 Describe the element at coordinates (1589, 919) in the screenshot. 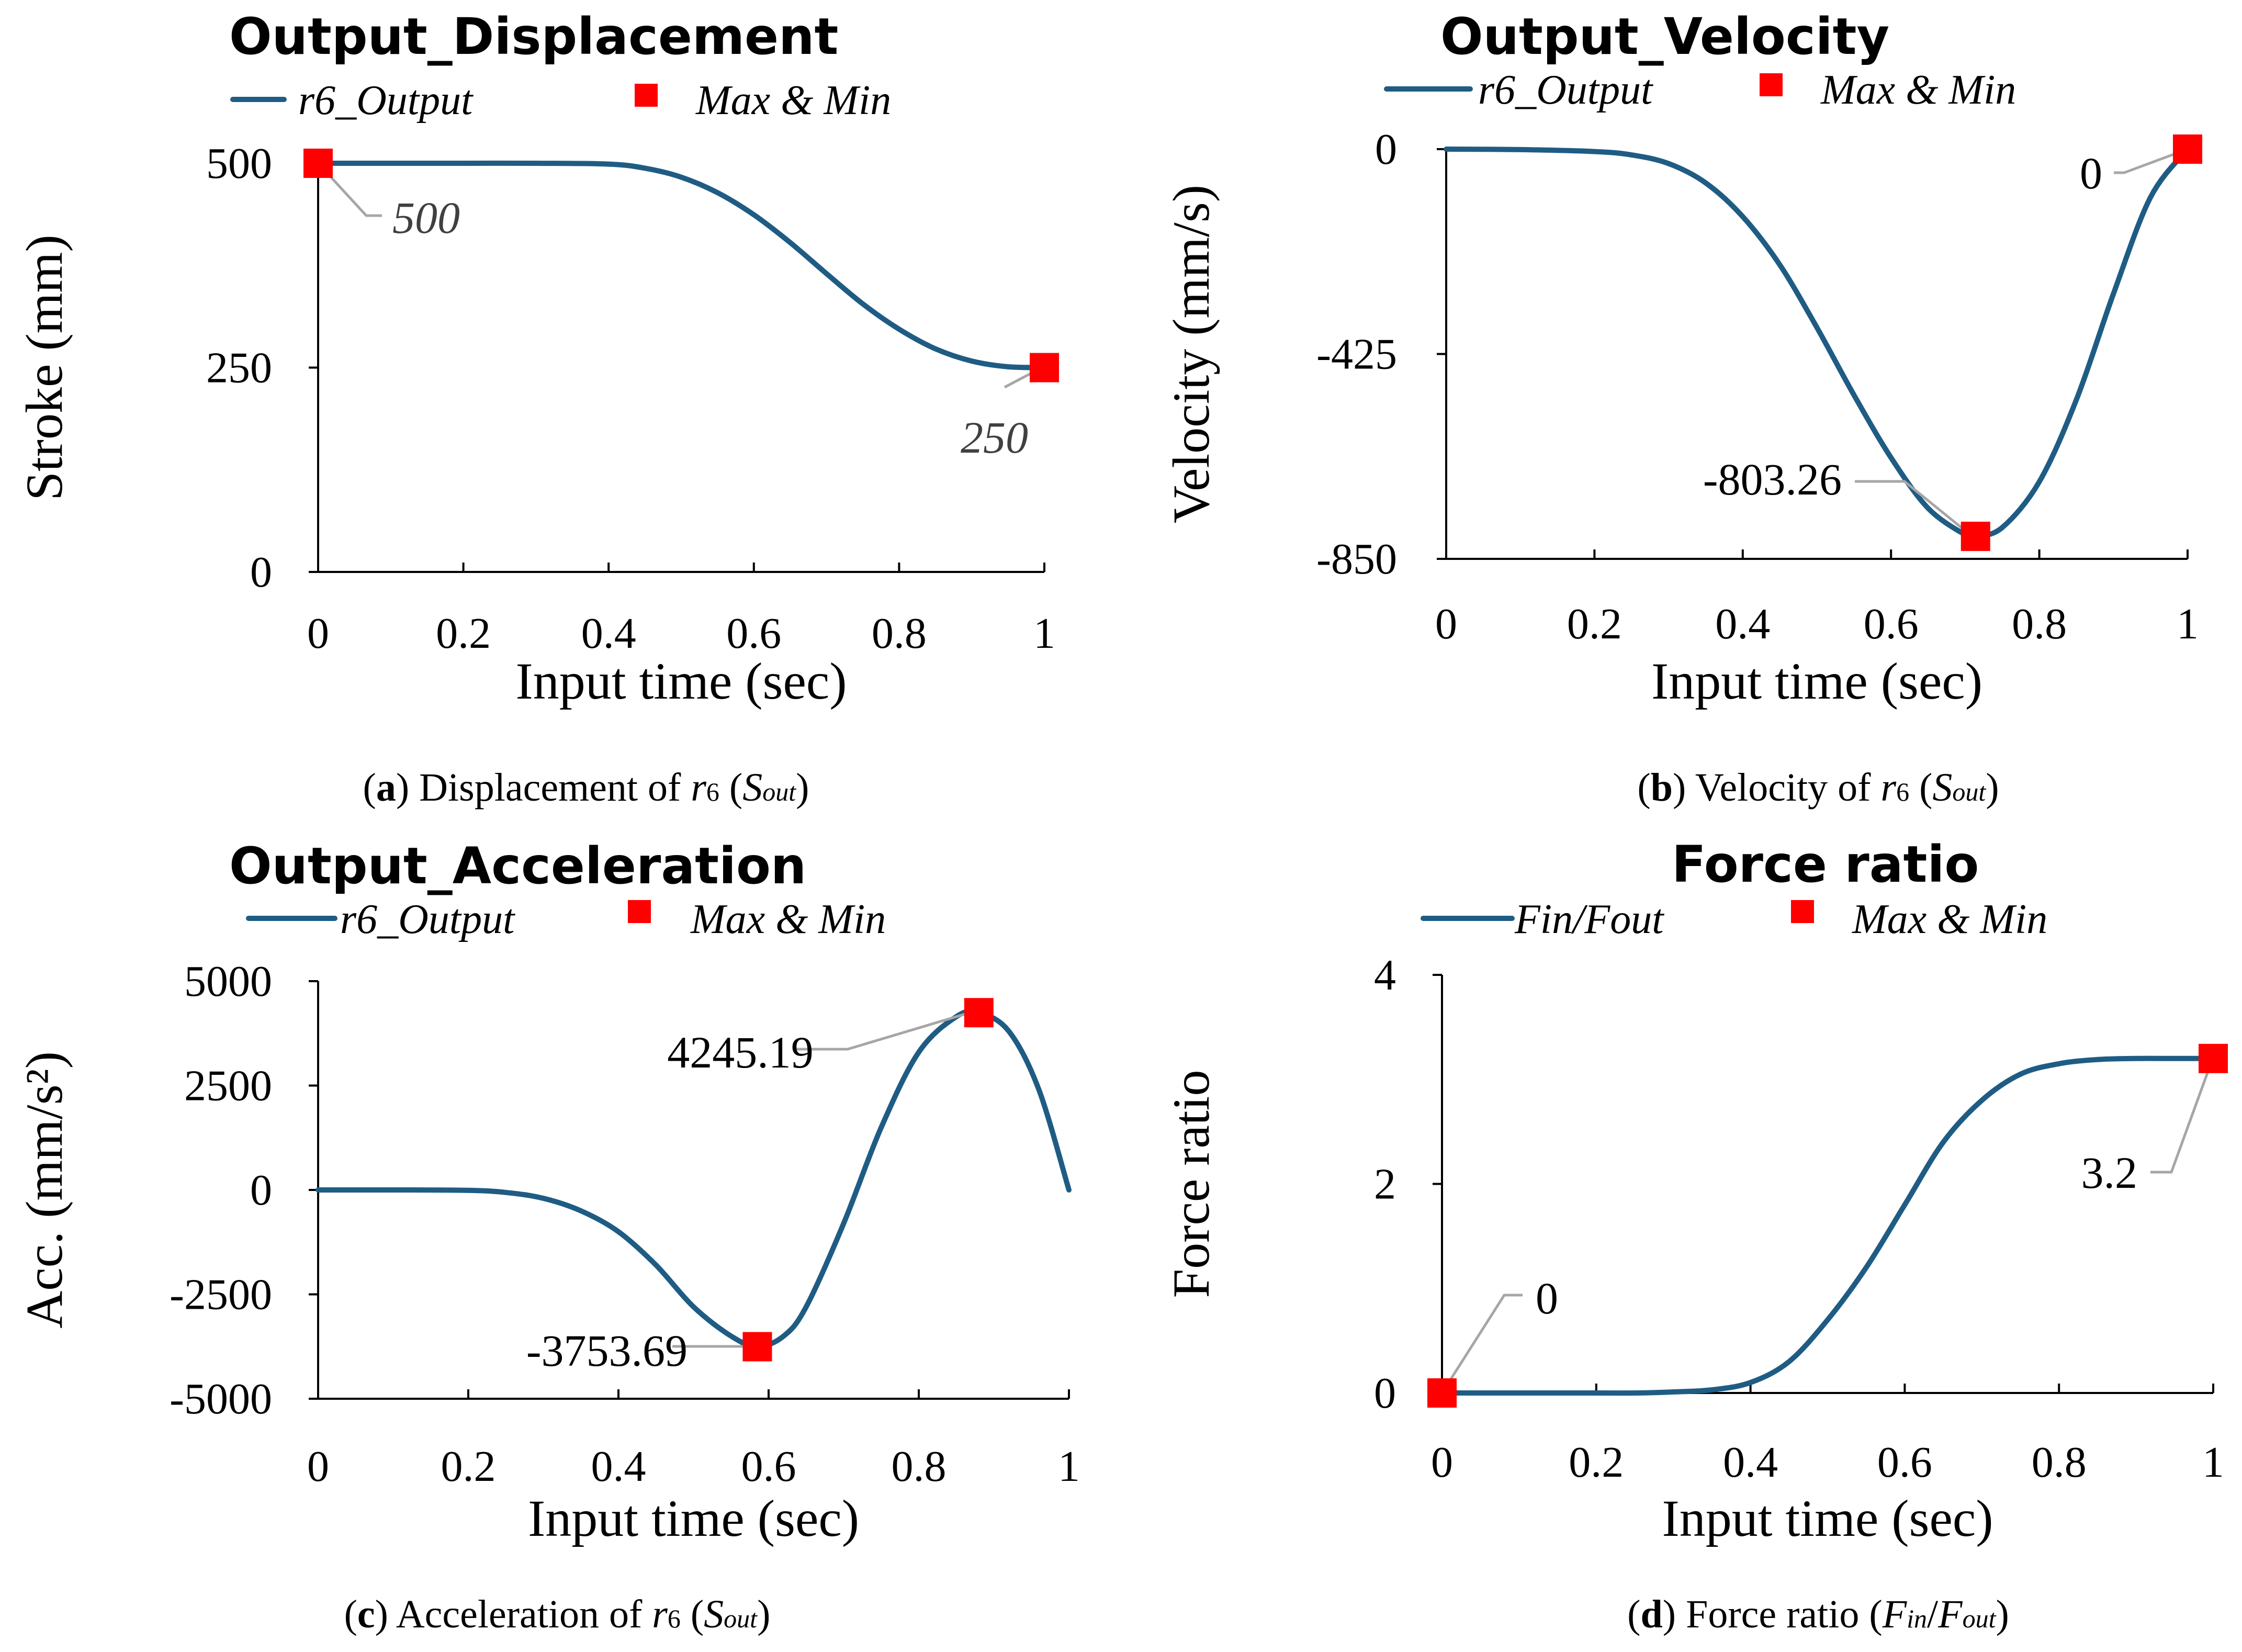

I see `legend-entry-series: Fin/Fout` at that location.